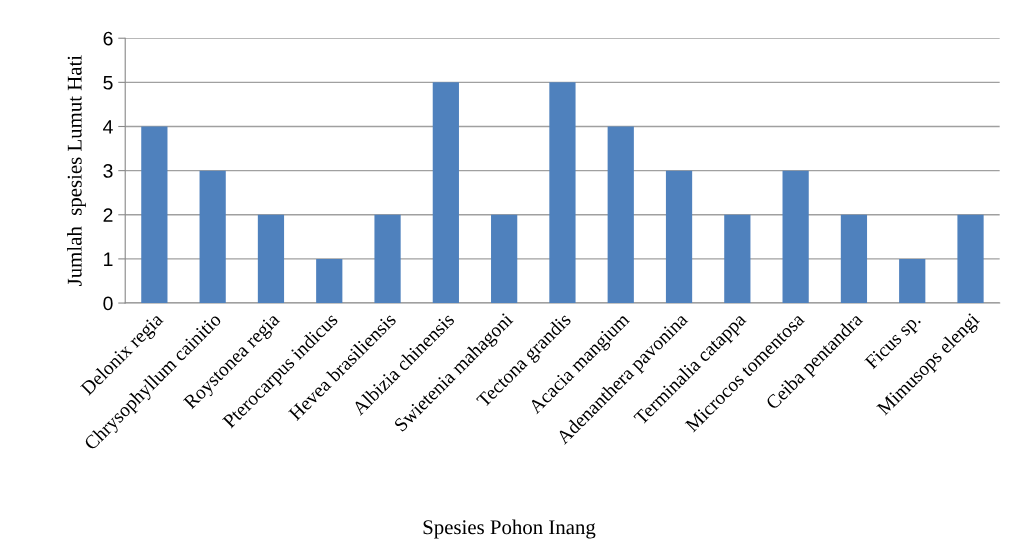 This screenshot has height=554, width=1018. I want to click on y-tick-label: 4, so click(108, 127).